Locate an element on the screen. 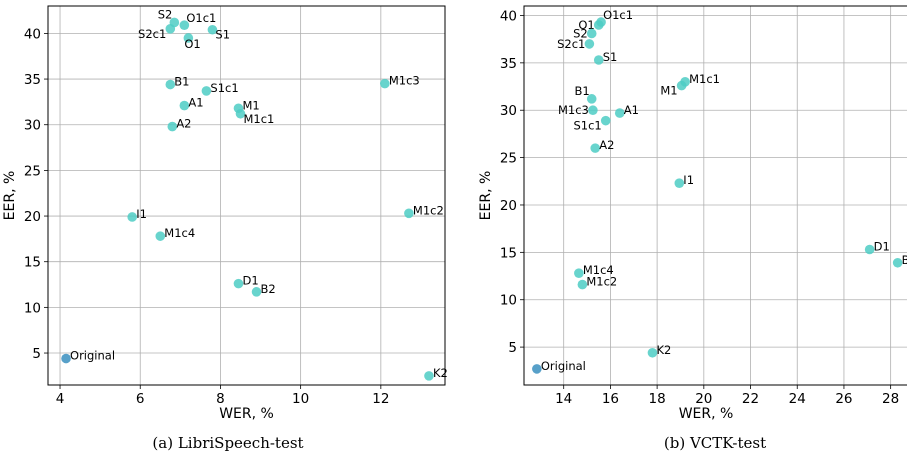 The width and height of the screenshot is (907, 458). x-tick-label: 12 is located at coordinates (380, 399).